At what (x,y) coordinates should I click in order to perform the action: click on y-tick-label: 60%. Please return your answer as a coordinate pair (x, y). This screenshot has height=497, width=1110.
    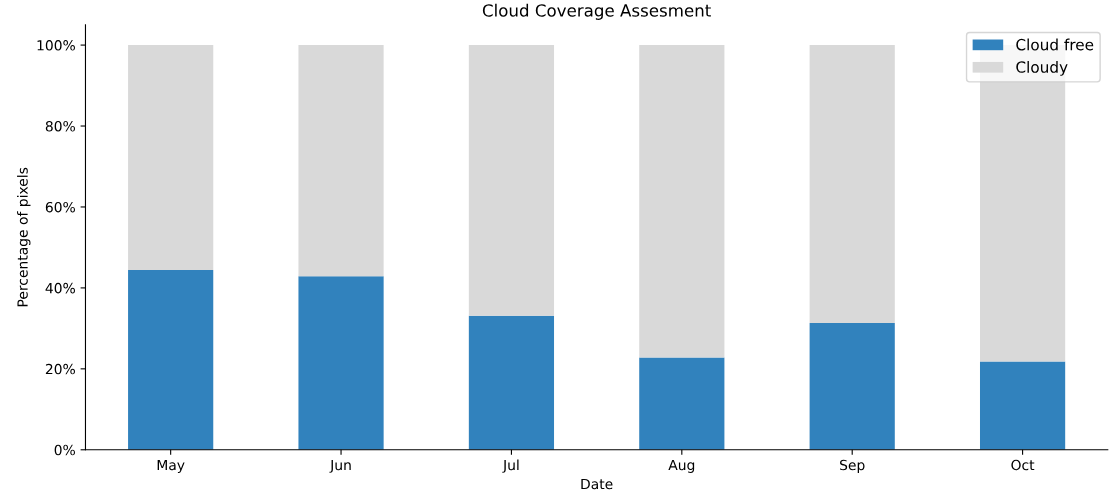
    Looking at the image, I should click on (60, 207).